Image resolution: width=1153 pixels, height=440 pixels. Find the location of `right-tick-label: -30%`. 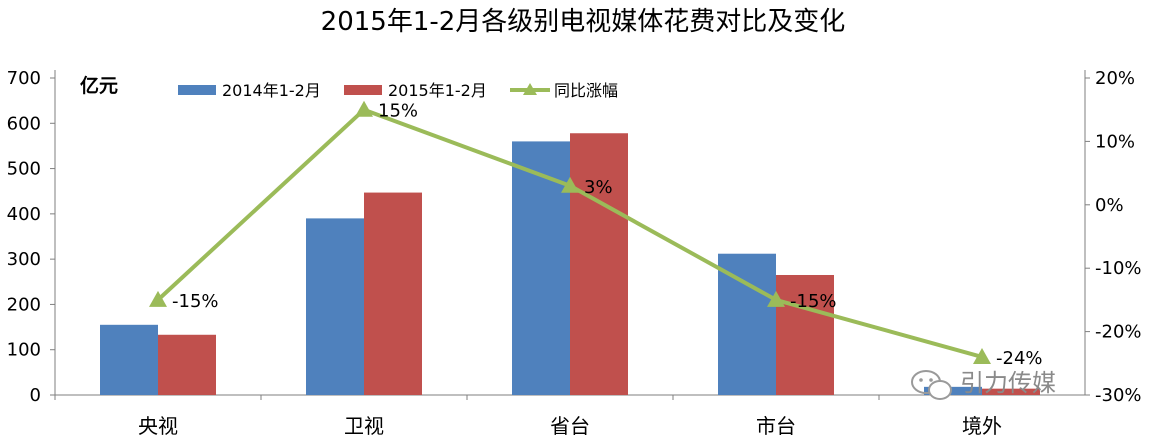

right-tick-label: -30% is located at coordinates (1118, 395).